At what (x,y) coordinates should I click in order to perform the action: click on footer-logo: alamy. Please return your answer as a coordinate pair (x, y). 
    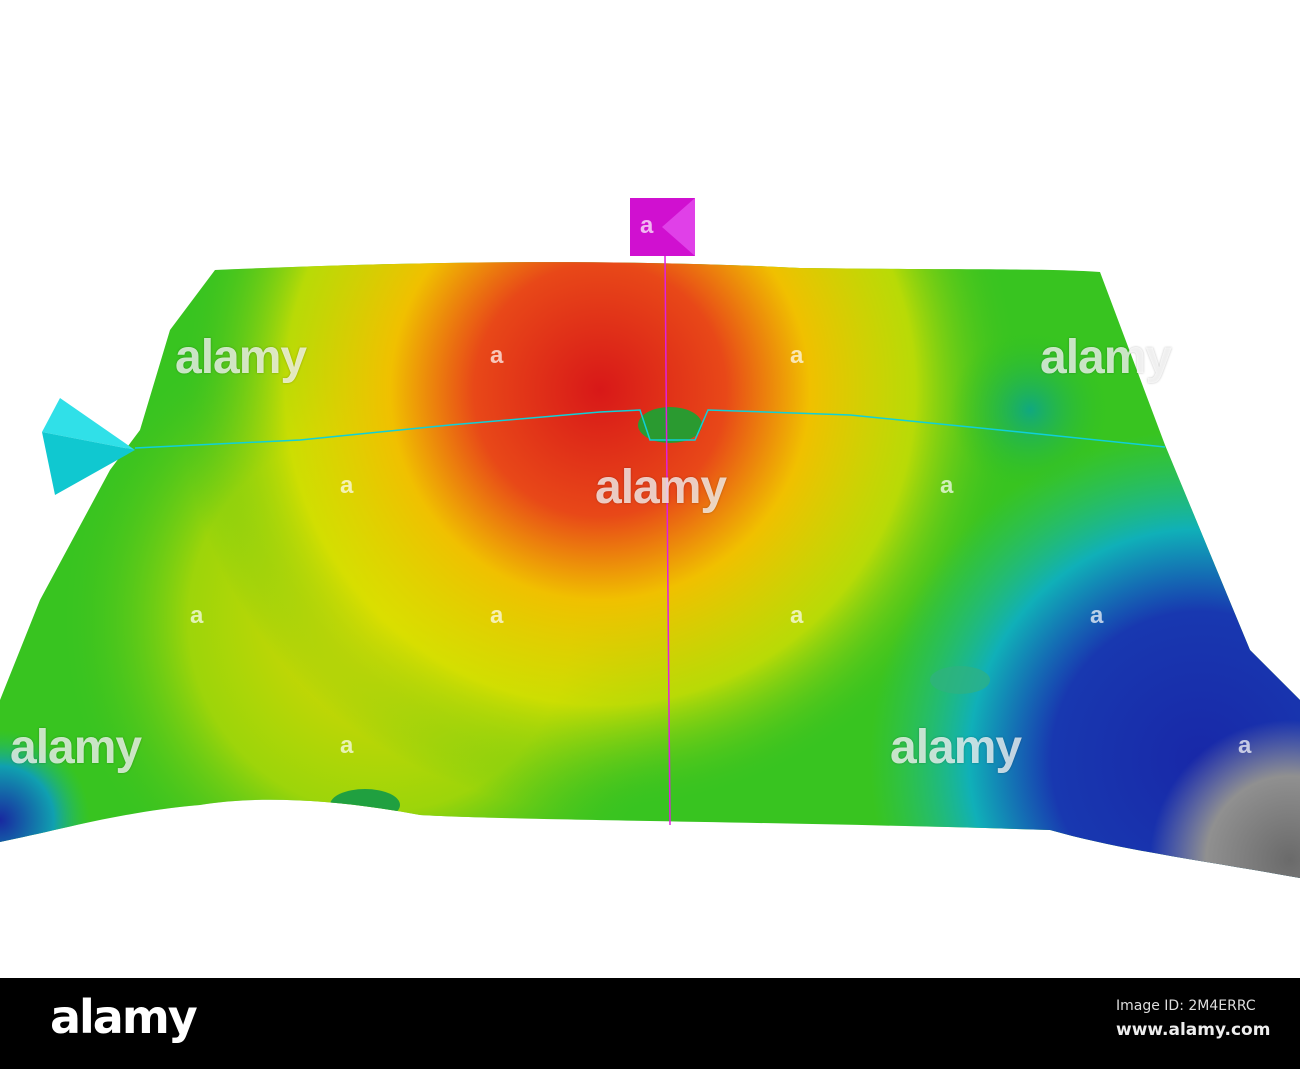
    Looking at the image, I should click on (124, 1017).